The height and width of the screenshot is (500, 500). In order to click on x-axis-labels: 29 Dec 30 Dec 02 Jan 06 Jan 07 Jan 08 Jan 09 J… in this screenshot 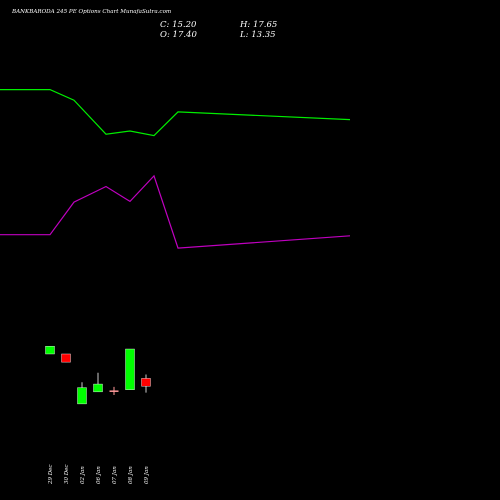, I will do `click(99, 475)`.